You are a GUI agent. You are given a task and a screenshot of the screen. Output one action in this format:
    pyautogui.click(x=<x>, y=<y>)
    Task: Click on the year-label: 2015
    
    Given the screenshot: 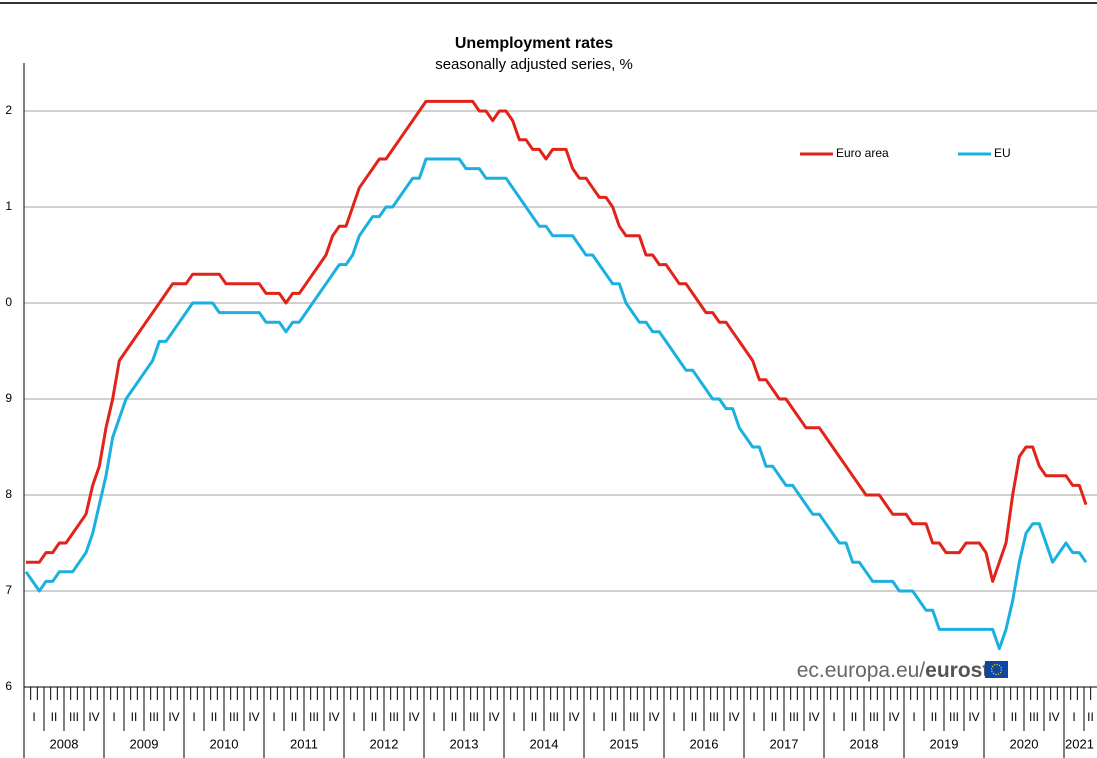 What is the action you would take?
    pyautogui.click(x=624, y=743)
    